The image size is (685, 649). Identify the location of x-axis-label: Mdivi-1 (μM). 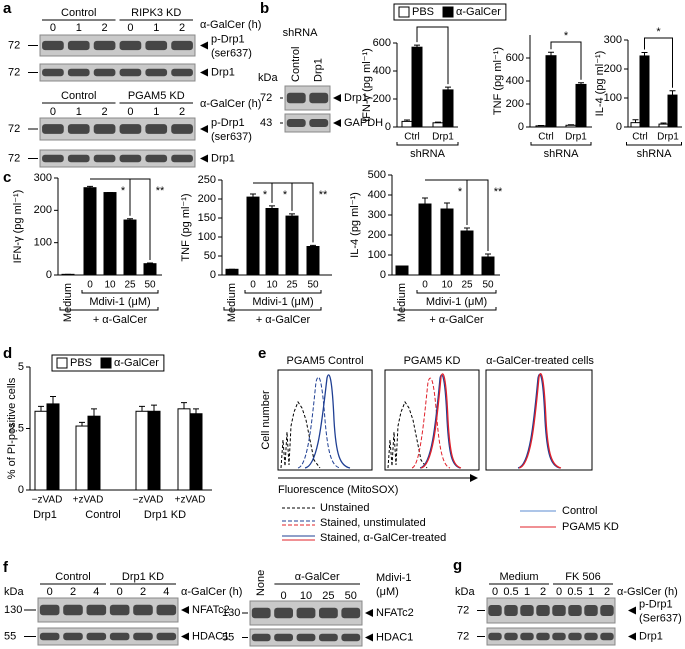
(282, 302).